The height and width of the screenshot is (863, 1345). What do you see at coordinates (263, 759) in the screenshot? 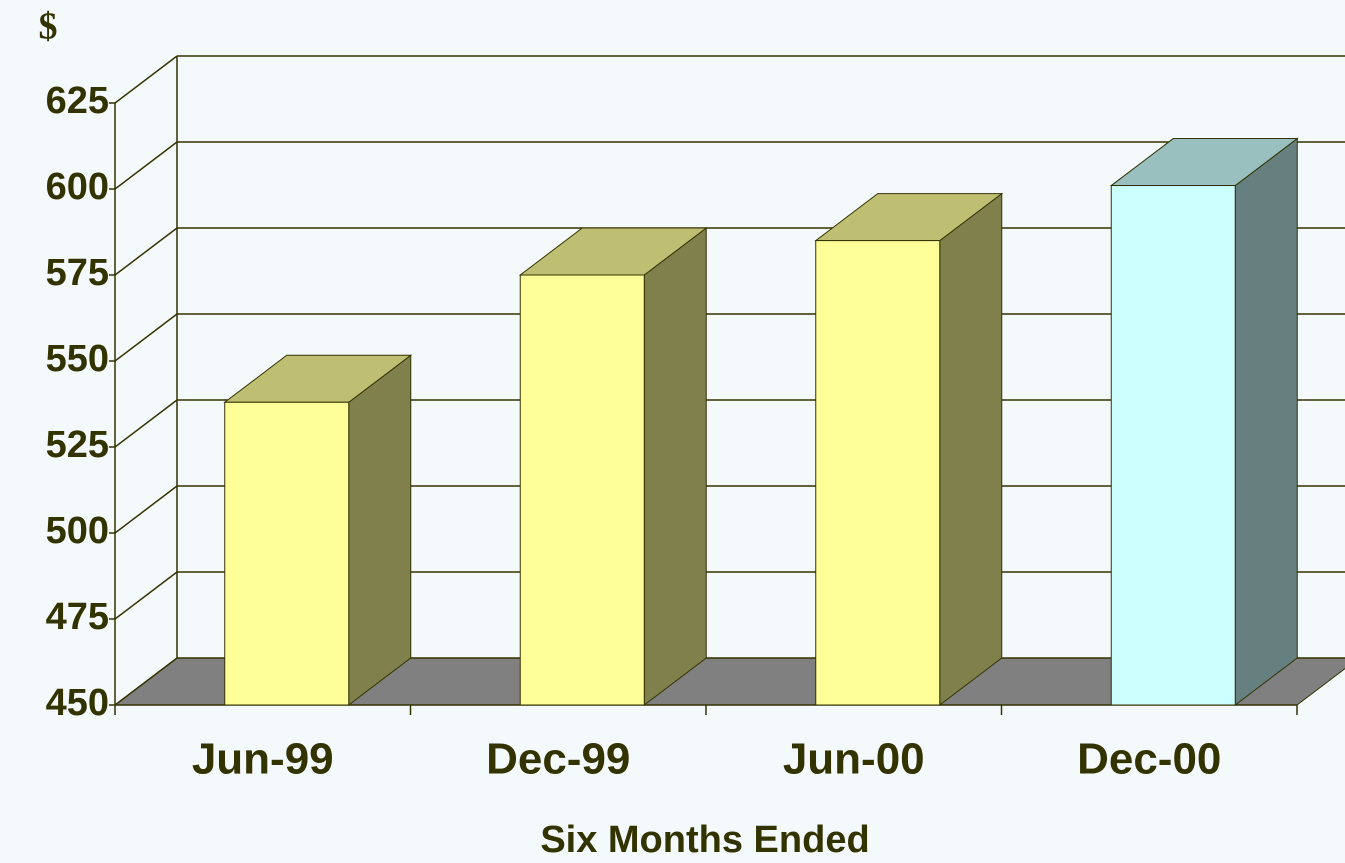
I see `x-tick-label: Jun-99` at bounding box center [263, 759].